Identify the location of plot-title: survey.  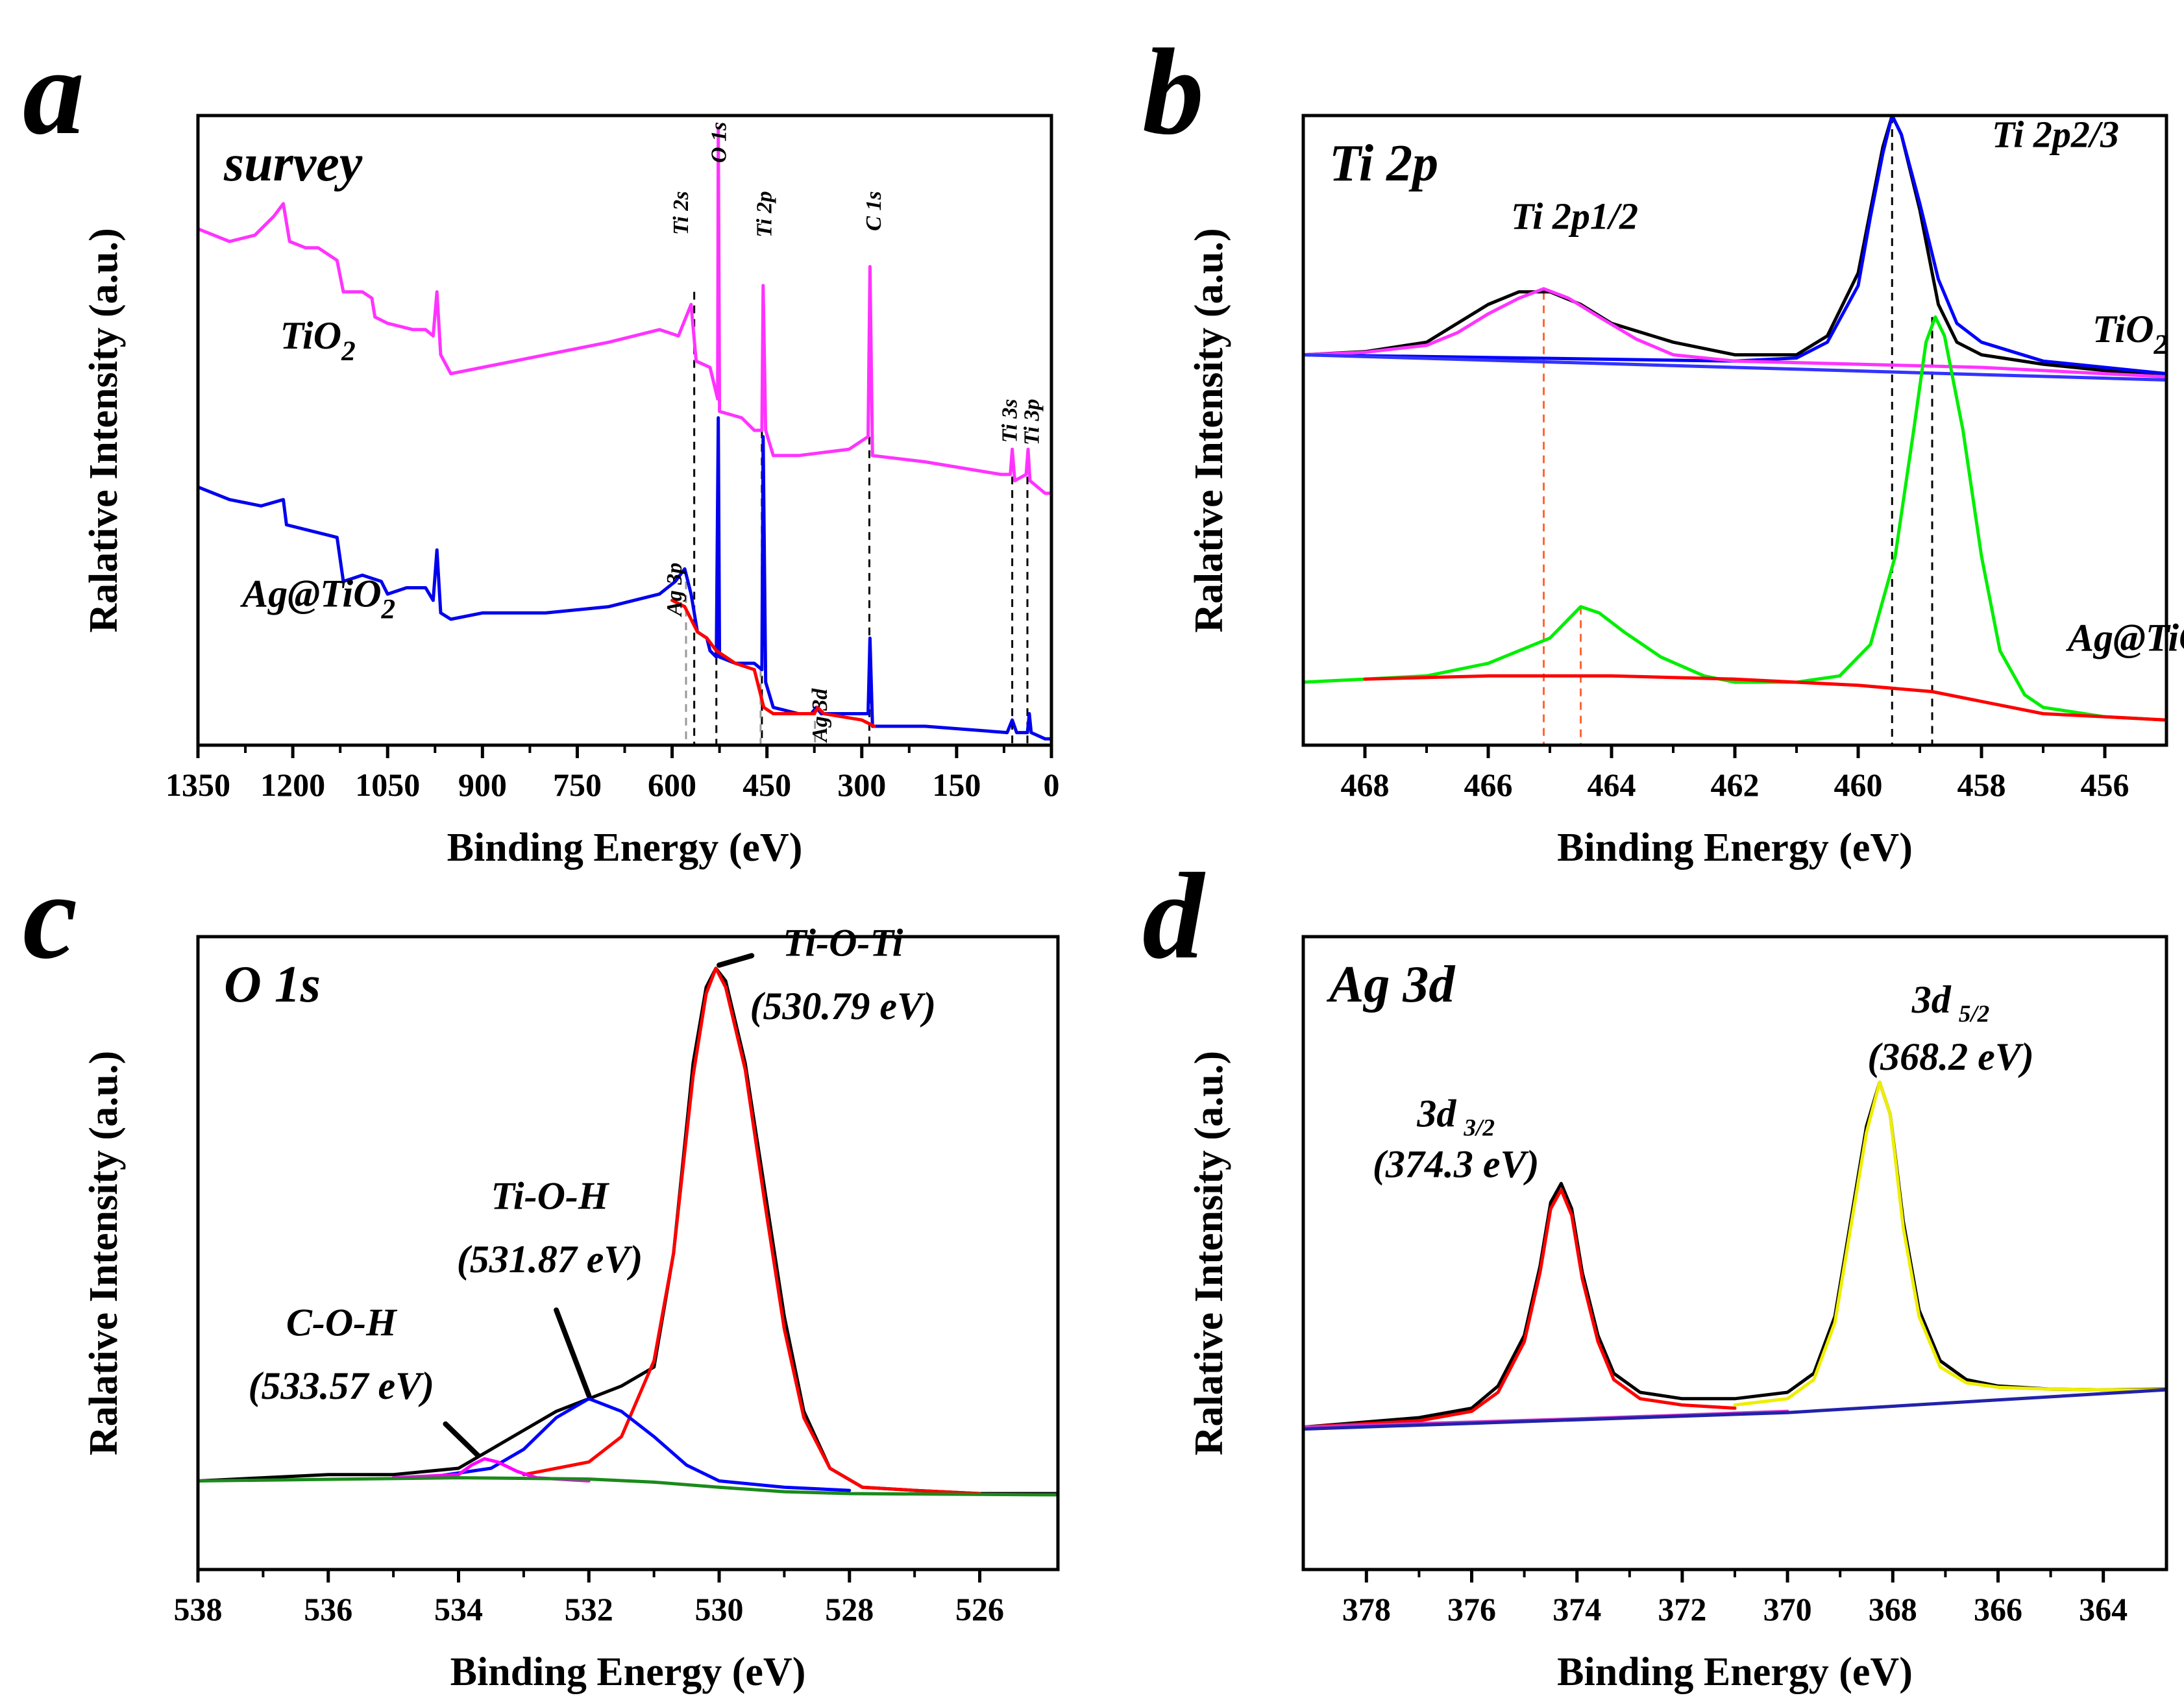
(293, 163).